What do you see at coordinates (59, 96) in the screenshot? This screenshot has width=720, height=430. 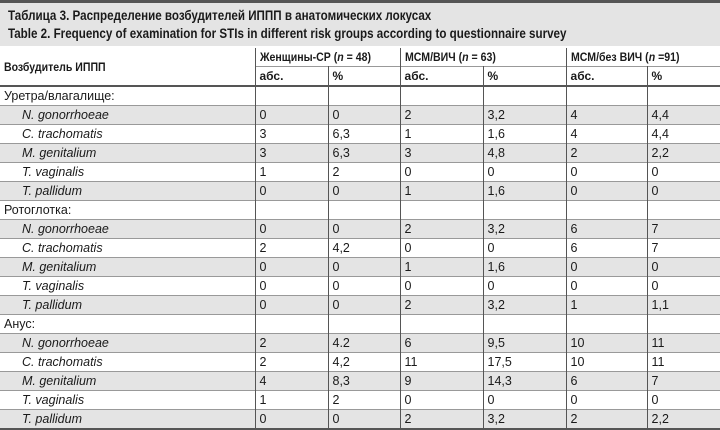 I see `section-label: Уретра/влагалище:` at bounding box center [59, 96].